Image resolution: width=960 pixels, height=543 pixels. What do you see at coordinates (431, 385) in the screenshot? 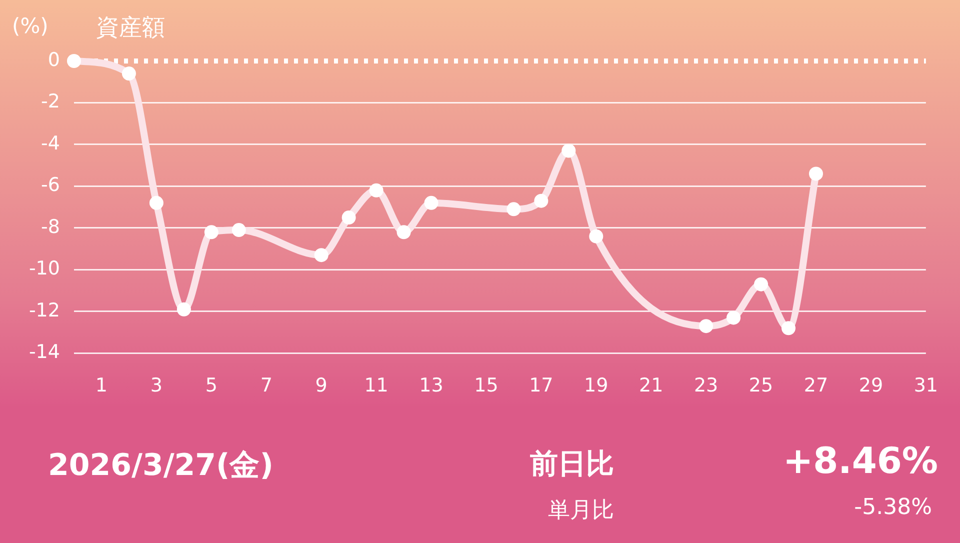
I see `x-tick-label: 13` at bounding box center [431, 385].